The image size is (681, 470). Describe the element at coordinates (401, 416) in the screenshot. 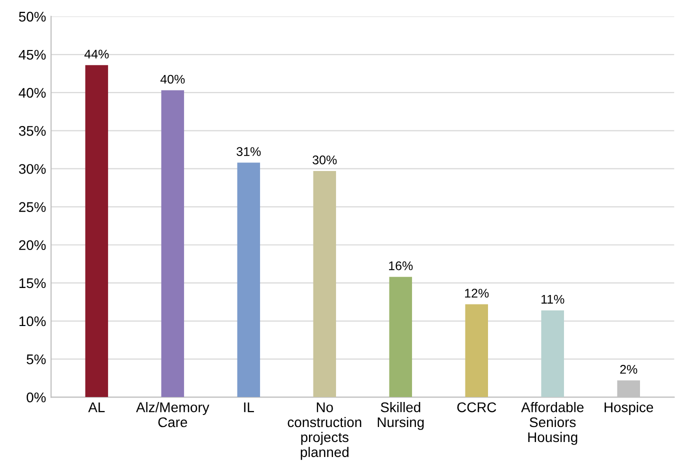

I see `x-tick-label: Skilled Nursing` at that location.